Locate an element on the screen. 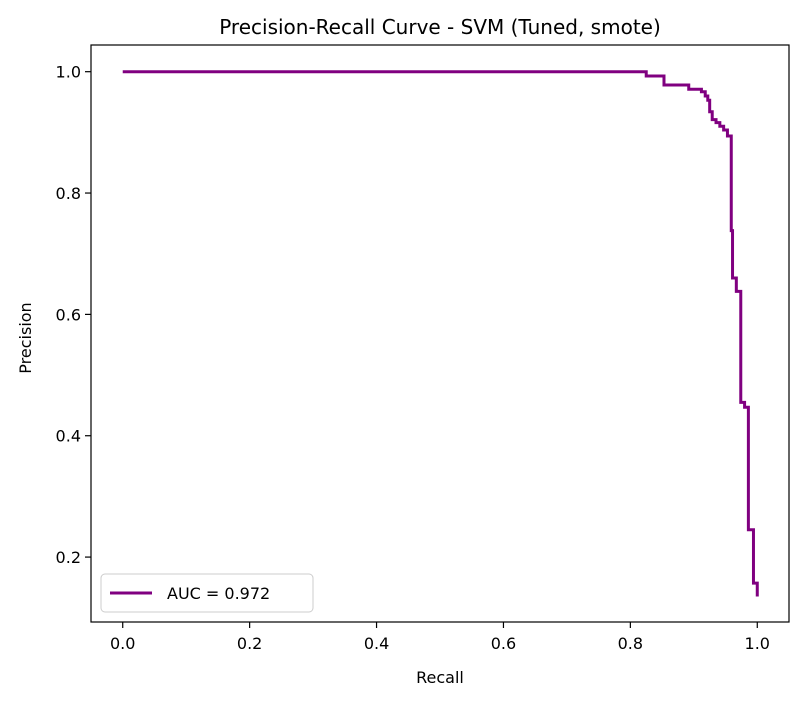 This screenshot has height=701, width=803. y-tick-label: 0.4 is located at coordinates (68, 436).